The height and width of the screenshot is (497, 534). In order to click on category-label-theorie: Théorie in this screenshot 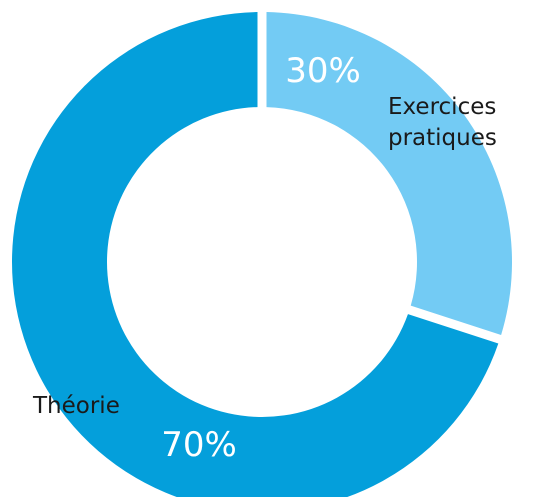, I will do `click(76, 406)`.